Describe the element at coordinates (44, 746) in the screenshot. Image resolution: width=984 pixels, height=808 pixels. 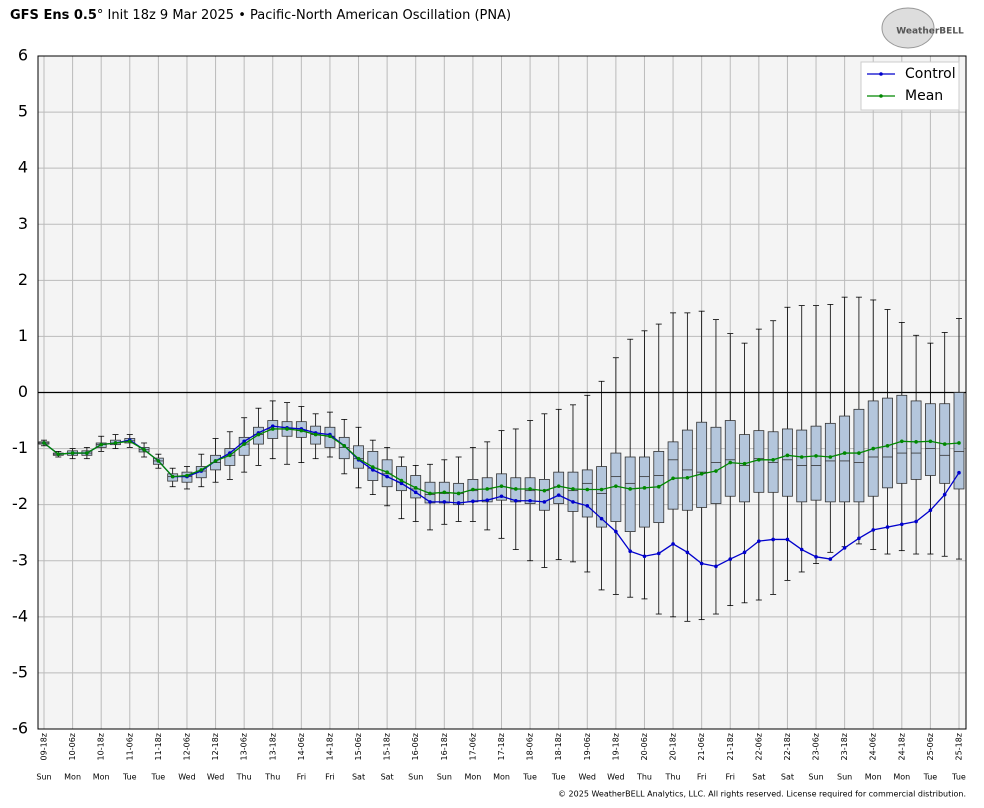
I see `x-tick-label: 09-18z` at that location.